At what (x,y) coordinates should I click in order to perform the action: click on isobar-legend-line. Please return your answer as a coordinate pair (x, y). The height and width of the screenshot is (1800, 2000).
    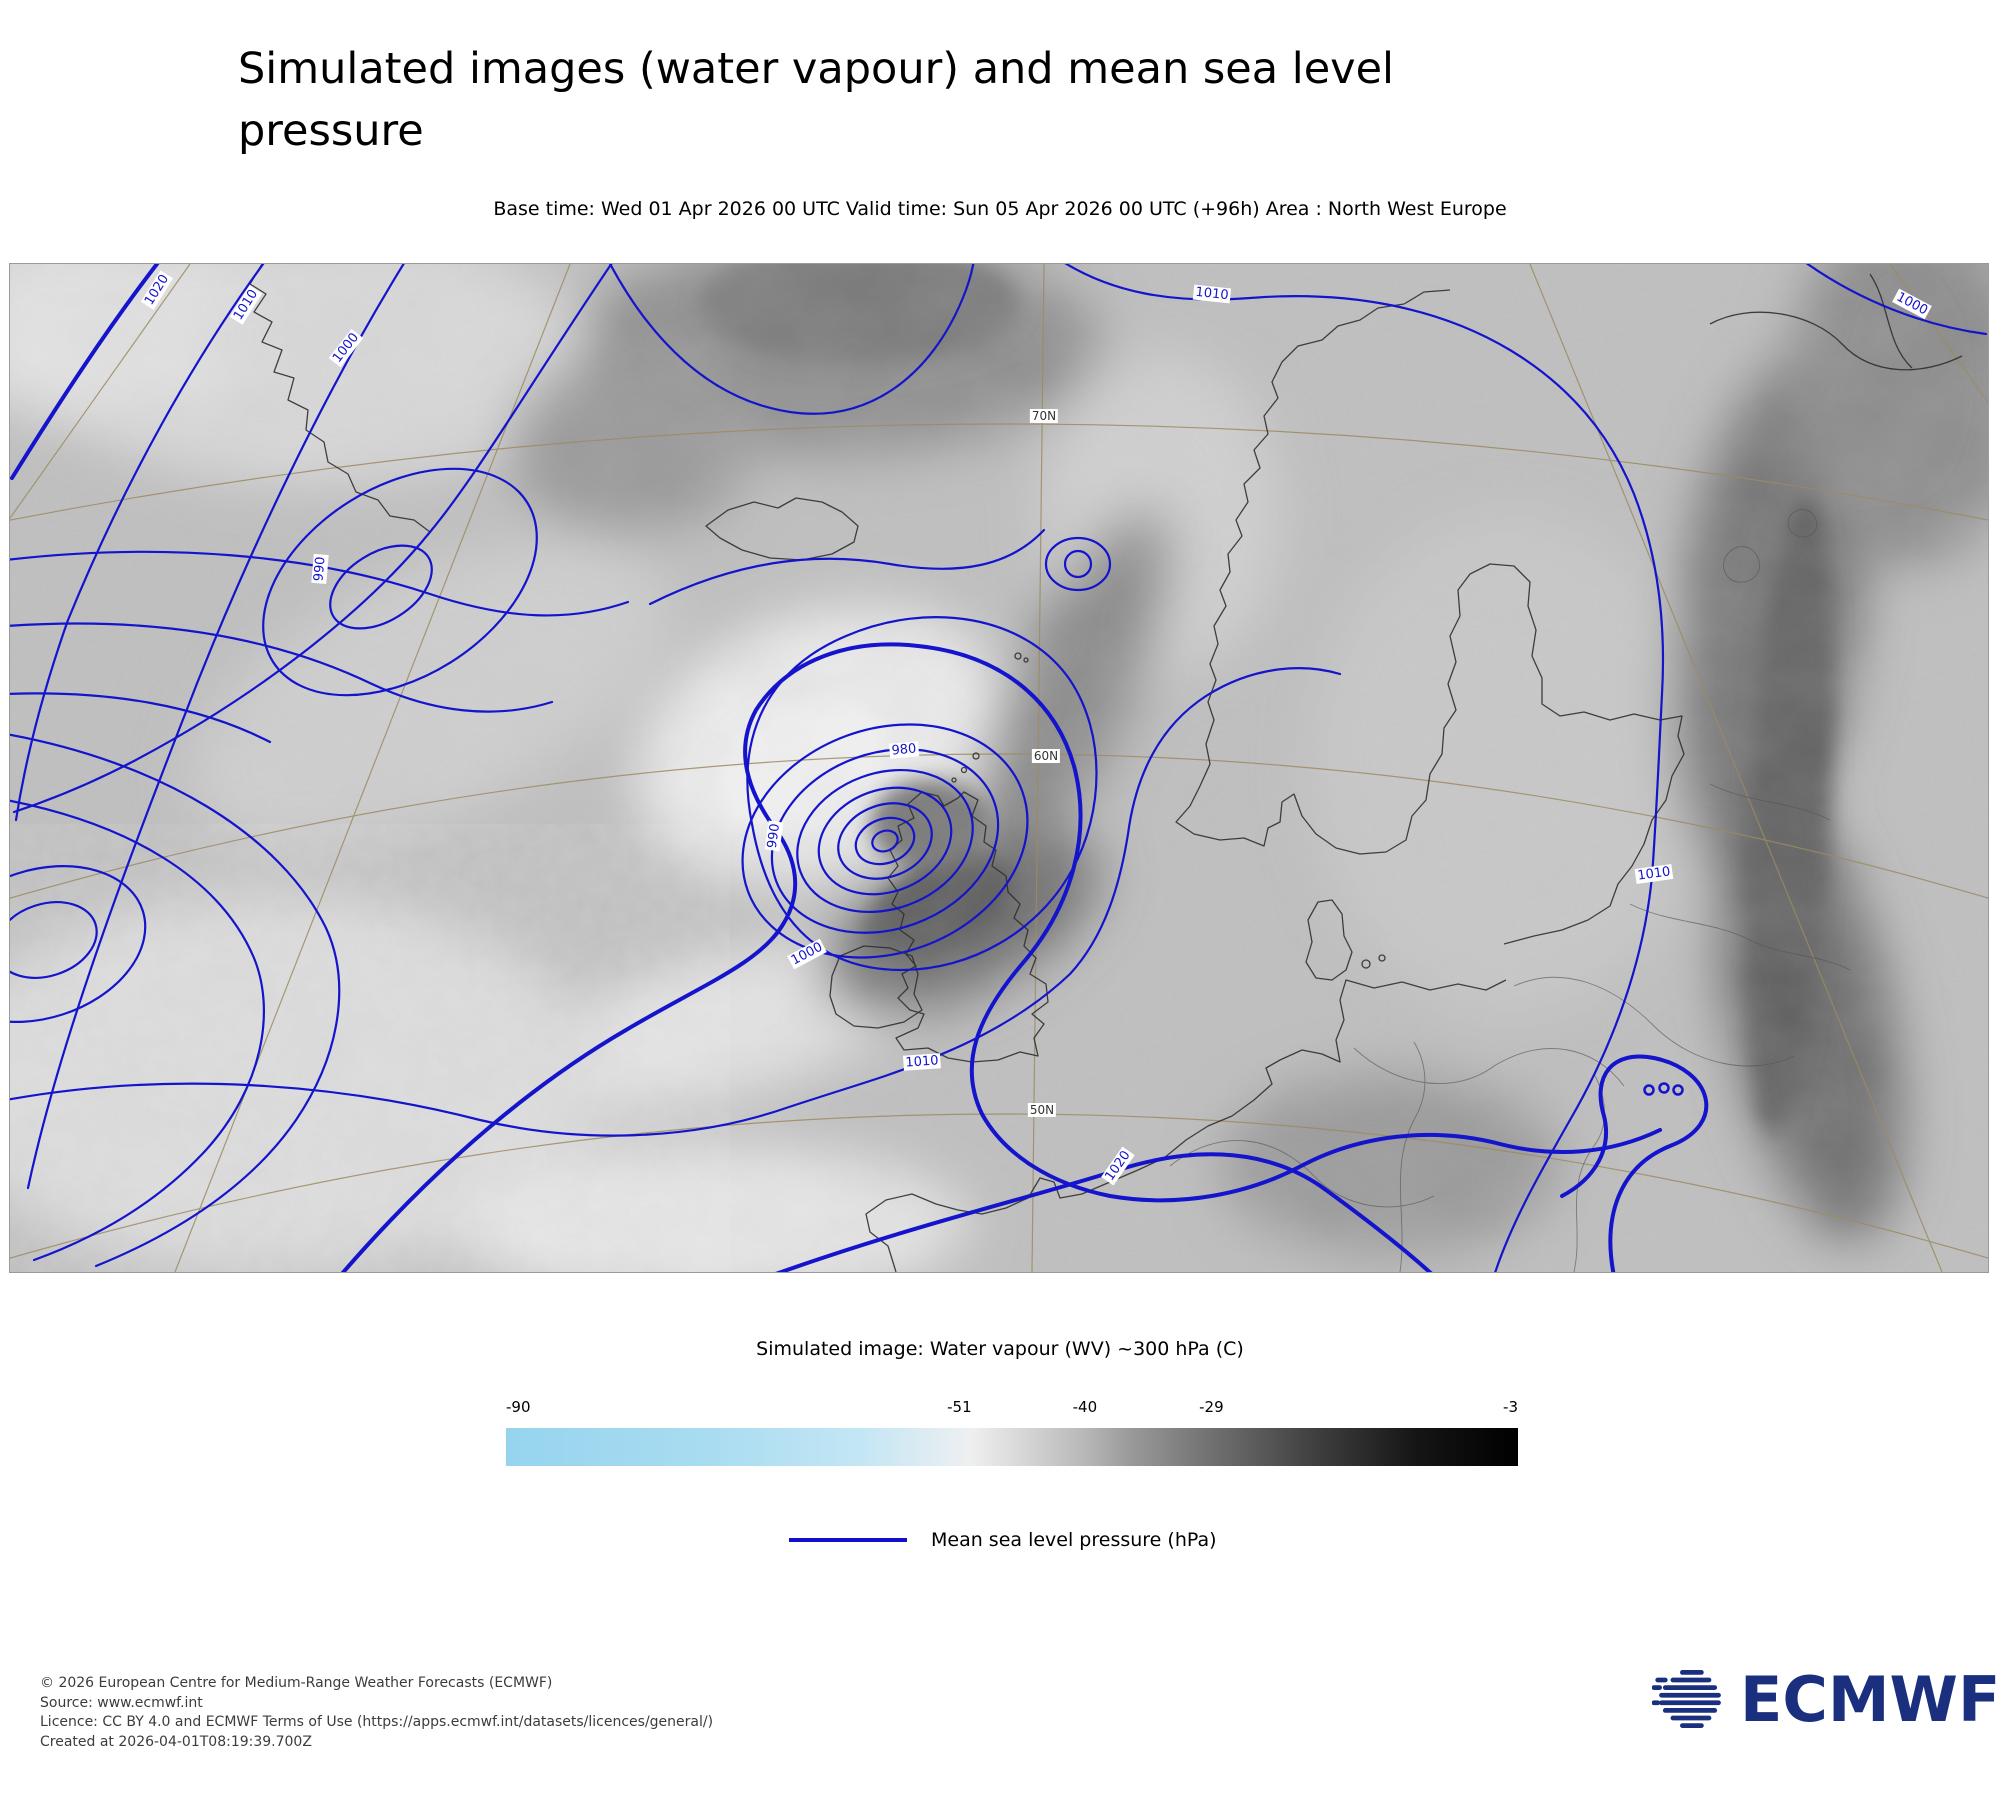
    Looking at the image, I should click on (848, 1540).